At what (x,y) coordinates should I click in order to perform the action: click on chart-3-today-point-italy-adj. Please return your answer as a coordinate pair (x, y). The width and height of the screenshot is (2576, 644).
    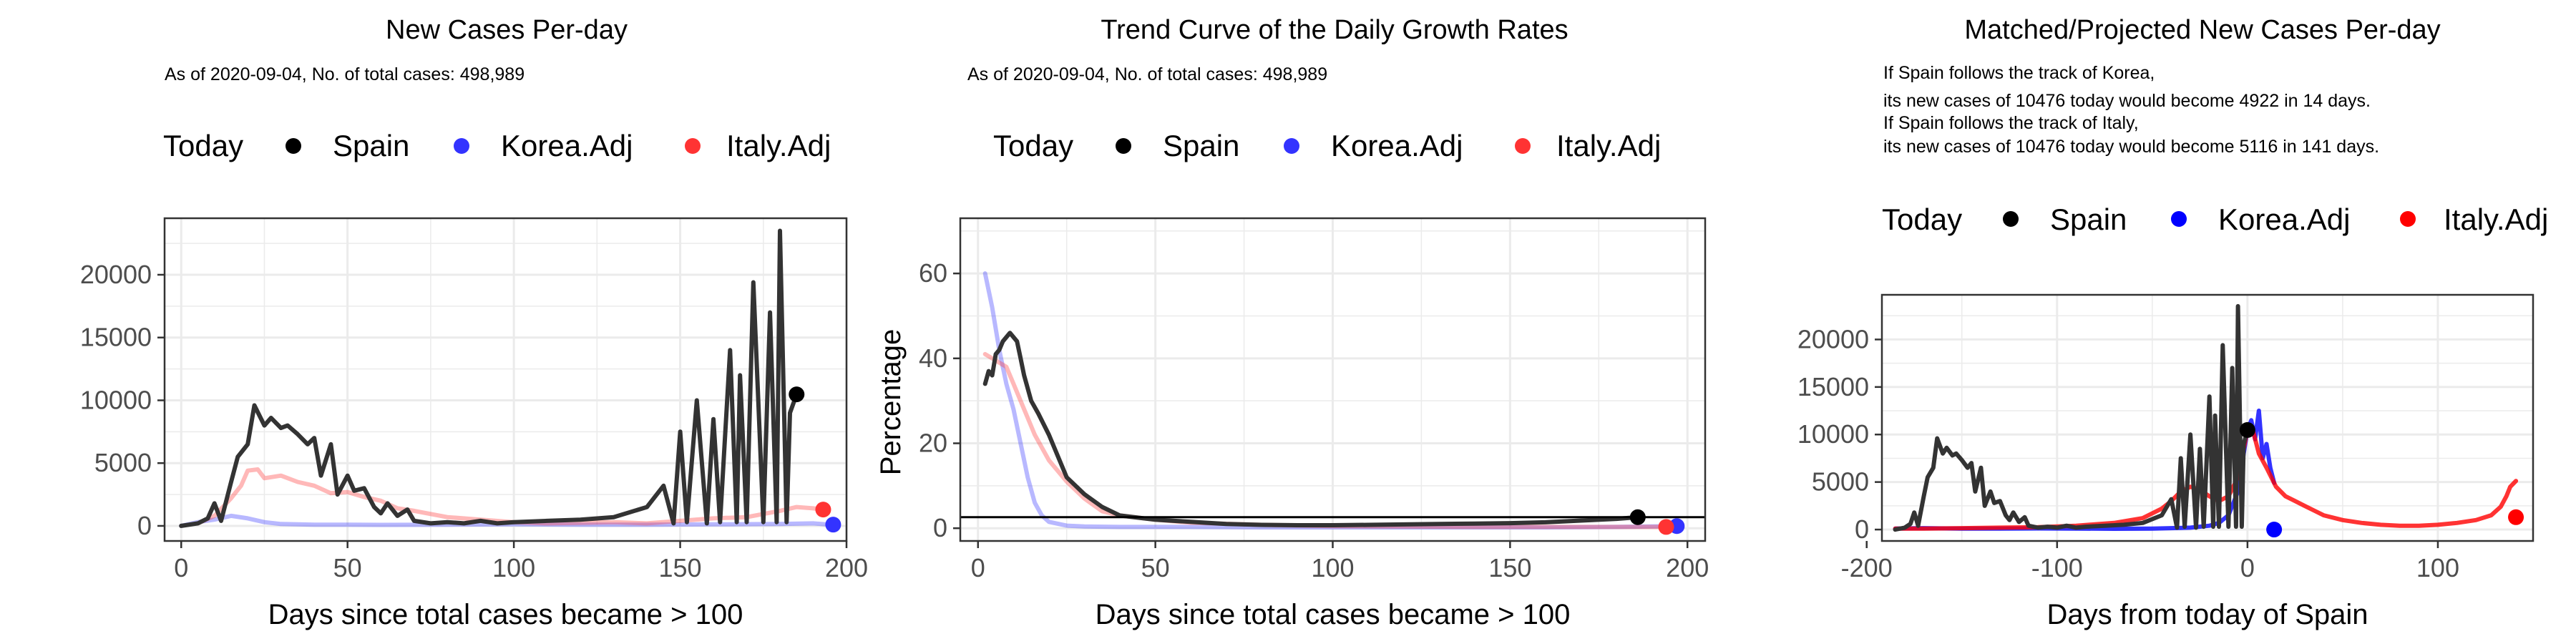
    Looking at the image, I should click on (2516, 517).